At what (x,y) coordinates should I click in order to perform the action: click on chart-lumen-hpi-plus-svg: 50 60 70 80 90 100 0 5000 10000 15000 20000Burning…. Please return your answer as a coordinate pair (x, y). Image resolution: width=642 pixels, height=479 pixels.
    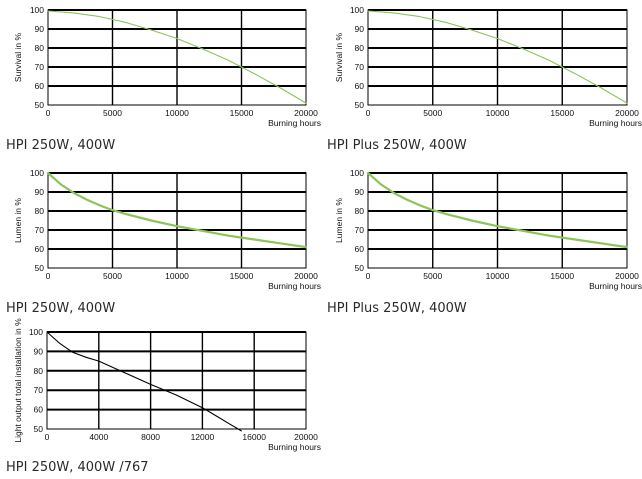
    Looking at the image, I should click on (488, 229).